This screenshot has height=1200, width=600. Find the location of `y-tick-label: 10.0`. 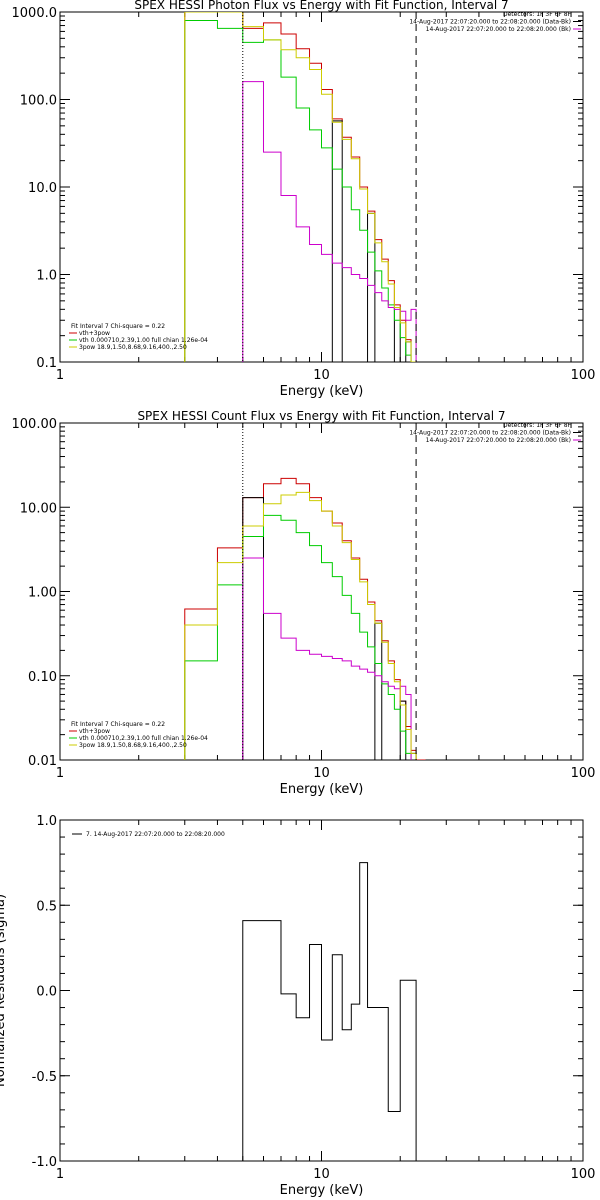

y-tick-label: 10.0 is located at coordinates (42, 188).